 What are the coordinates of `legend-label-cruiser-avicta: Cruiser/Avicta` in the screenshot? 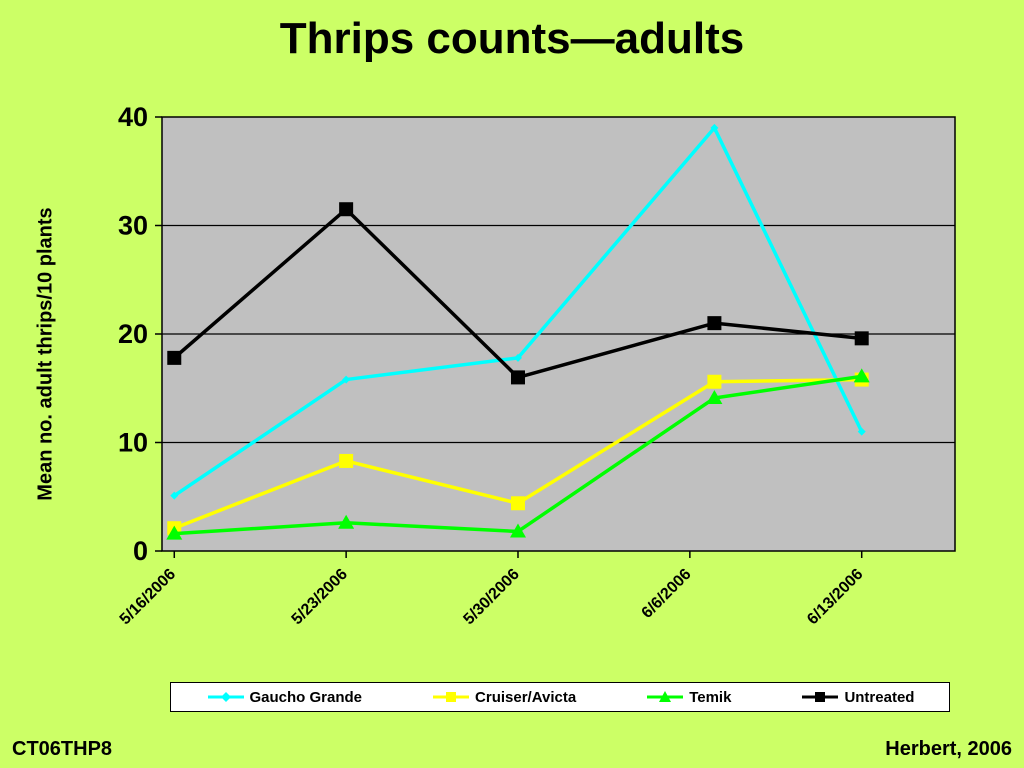 It's located at (526, 697).